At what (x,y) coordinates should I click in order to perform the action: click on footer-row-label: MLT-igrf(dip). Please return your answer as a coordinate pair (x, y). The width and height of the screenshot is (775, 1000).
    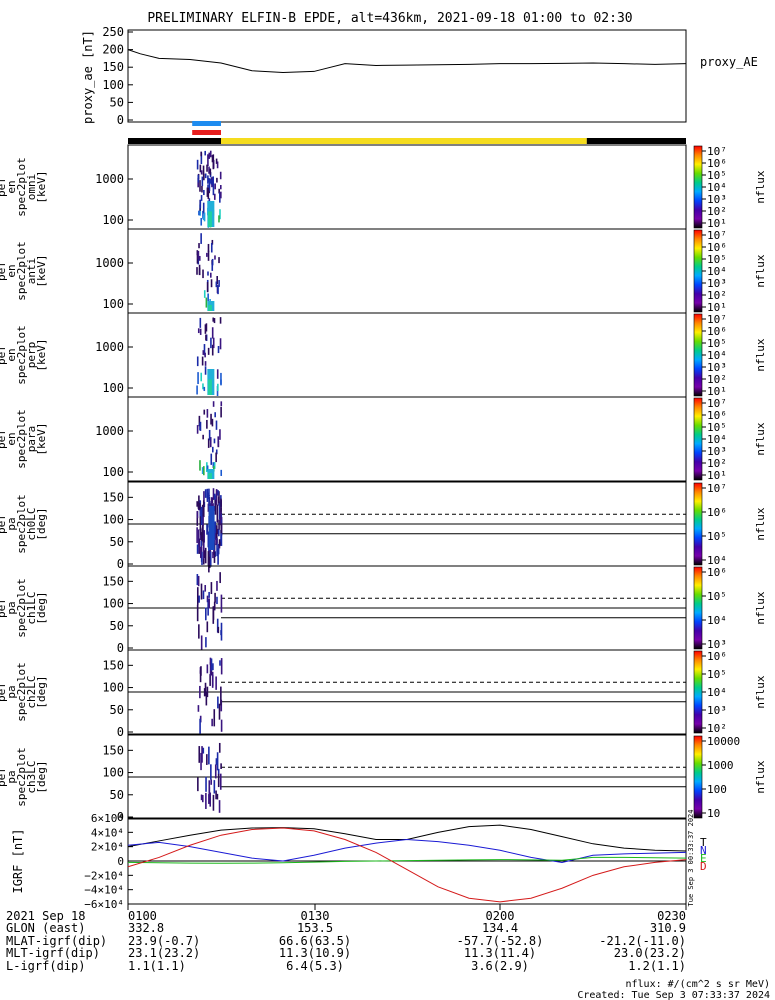
    Looking at the image, I should click on (53, 953).